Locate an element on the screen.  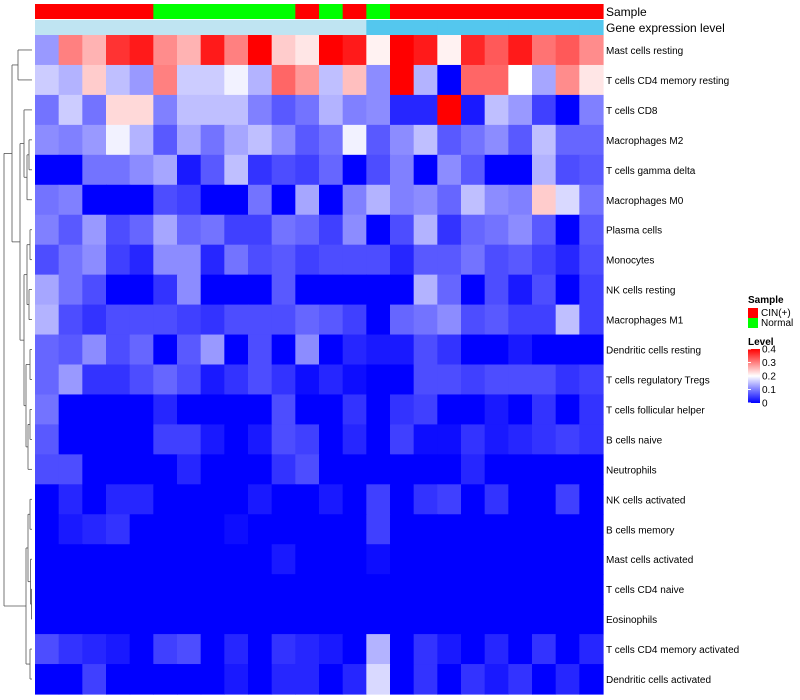
row-label: B cells naive is located at coordinates (634, 440).